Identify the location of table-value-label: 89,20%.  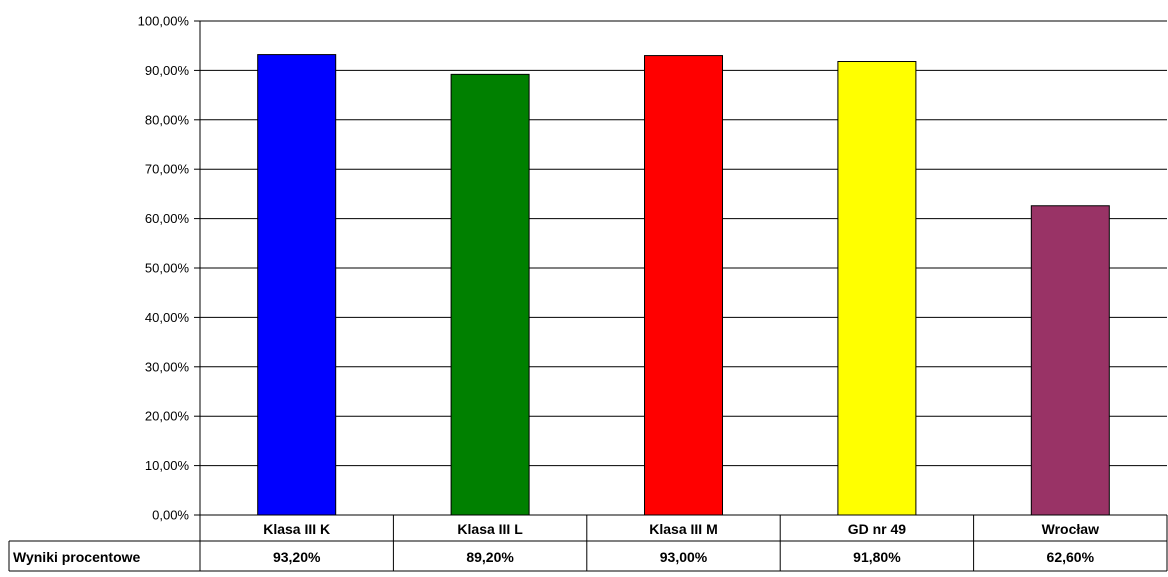
(490, 557).